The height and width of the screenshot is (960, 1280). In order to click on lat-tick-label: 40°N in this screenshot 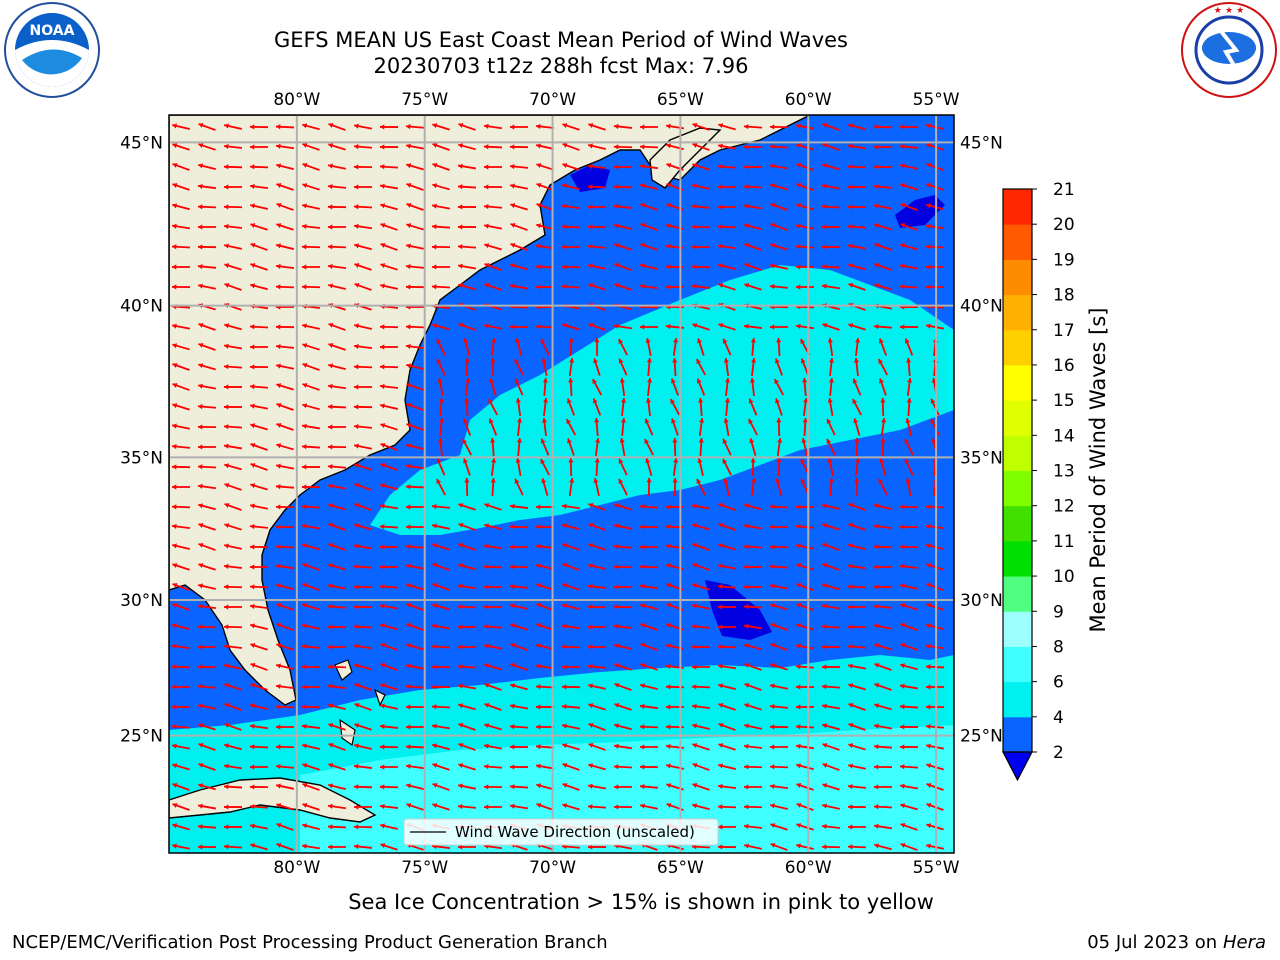, I will do `click(141, 307)`.